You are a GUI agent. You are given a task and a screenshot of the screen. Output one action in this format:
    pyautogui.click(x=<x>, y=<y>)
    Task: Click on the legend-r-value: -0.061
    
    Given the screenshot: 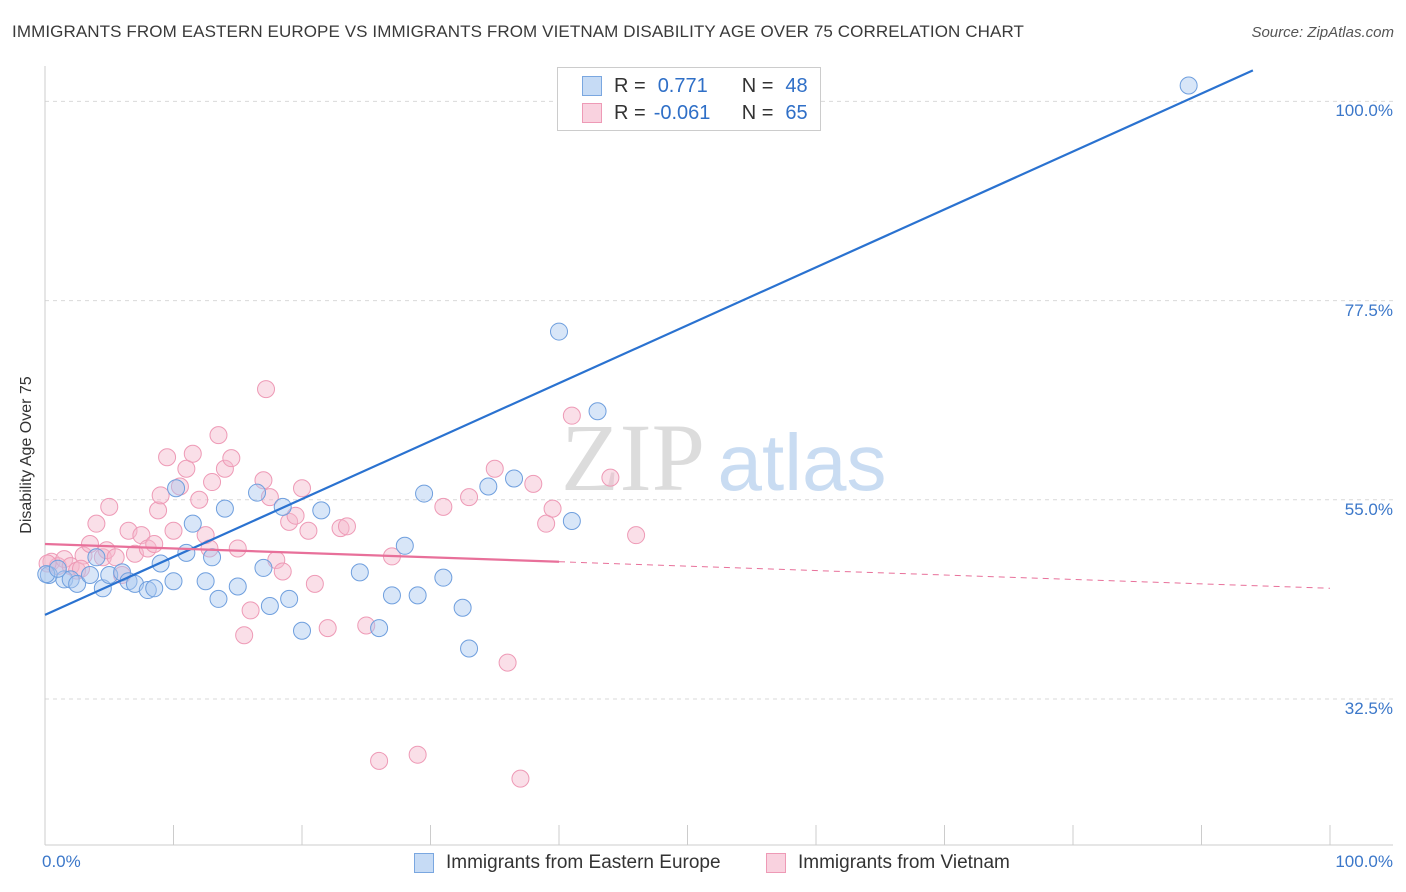 What is the action you would take?
    pyautogui.click(x=682, y=112)
    